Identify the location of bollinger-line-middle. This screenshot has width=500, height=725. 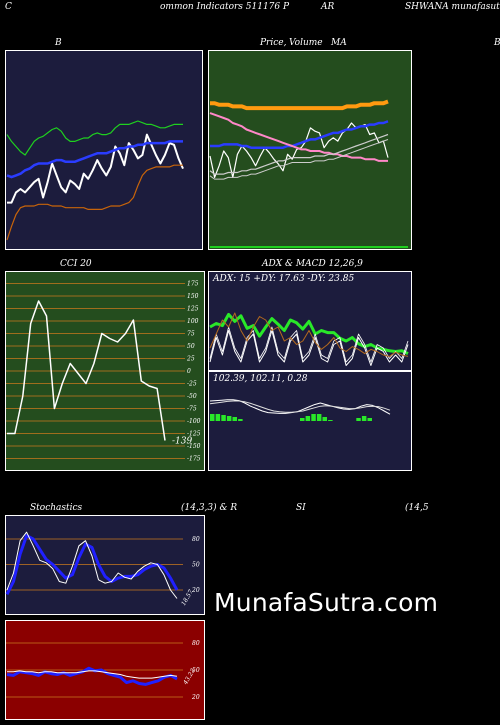
(94, 159).